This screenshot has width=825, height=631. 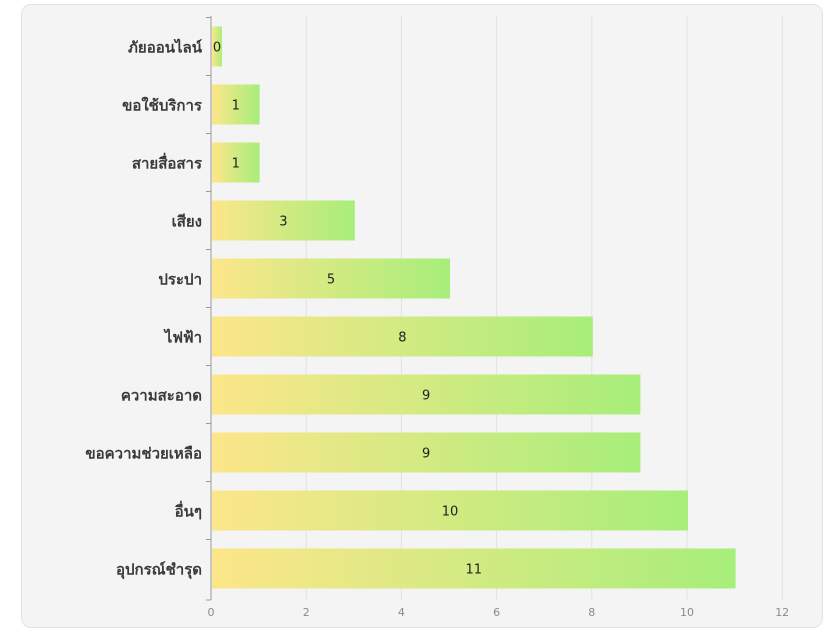 I want to click on category-label: อุปกรณ์ชำรุด, so click(x=159, y=570).